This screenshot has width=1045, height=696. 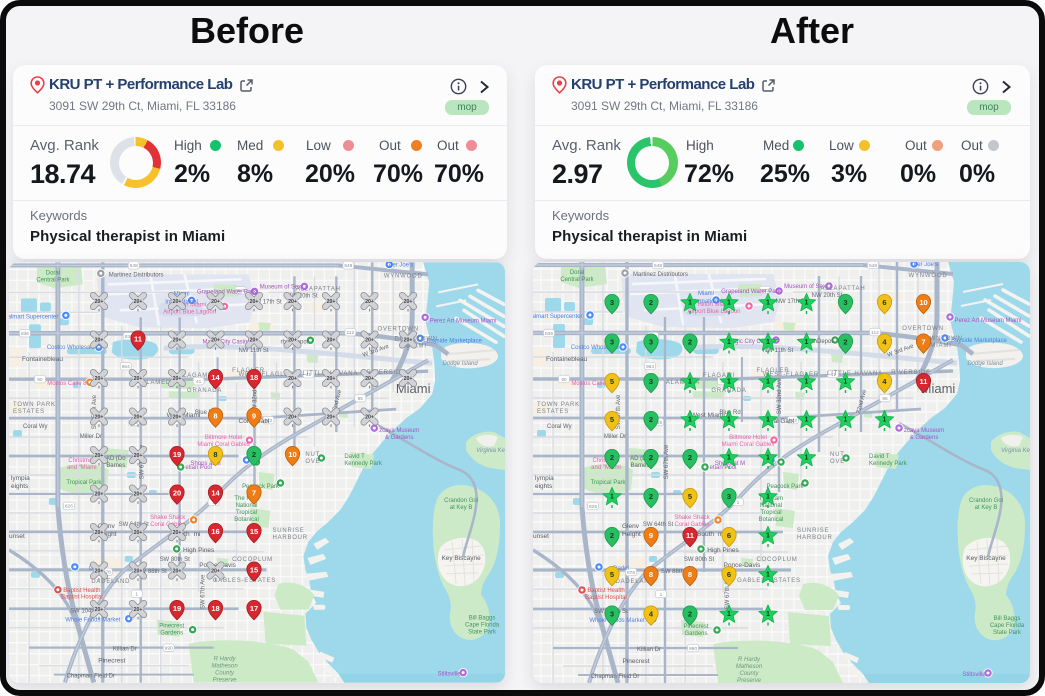 What do you see at coordinates (177, 492) in the screenshot?
I see `svg-text: 20` at bounding box center [177, 492].